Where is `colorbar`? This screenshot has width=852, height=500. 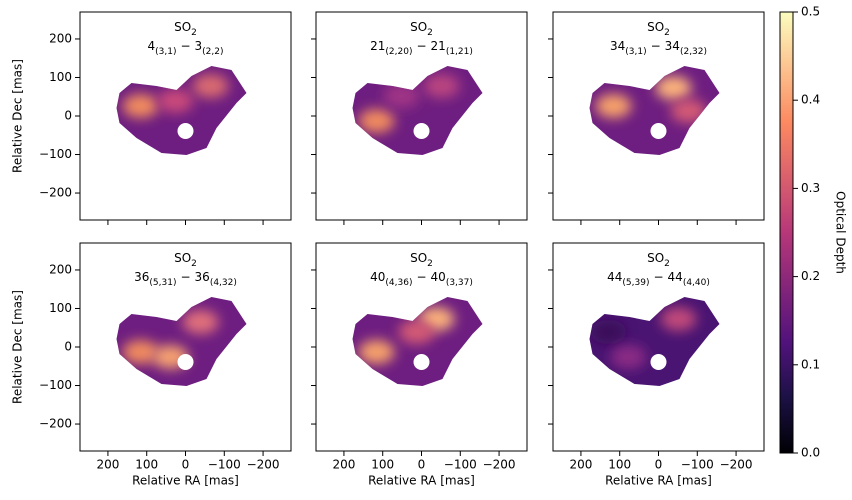
colorbar is located at coordinates (786, 232).